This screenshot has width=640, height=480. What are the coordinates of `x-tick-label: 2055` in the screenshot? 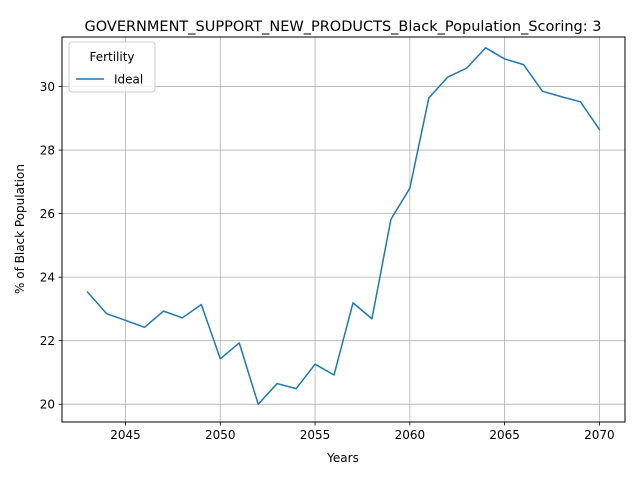 It's located at (315, 435).